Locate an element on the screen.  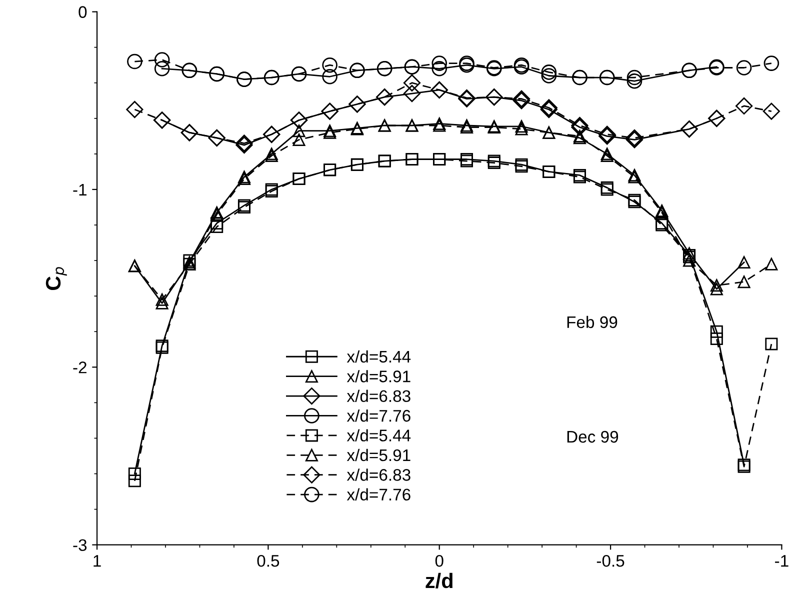
y-tick-label: 0 is located at coordinates (82, 12).